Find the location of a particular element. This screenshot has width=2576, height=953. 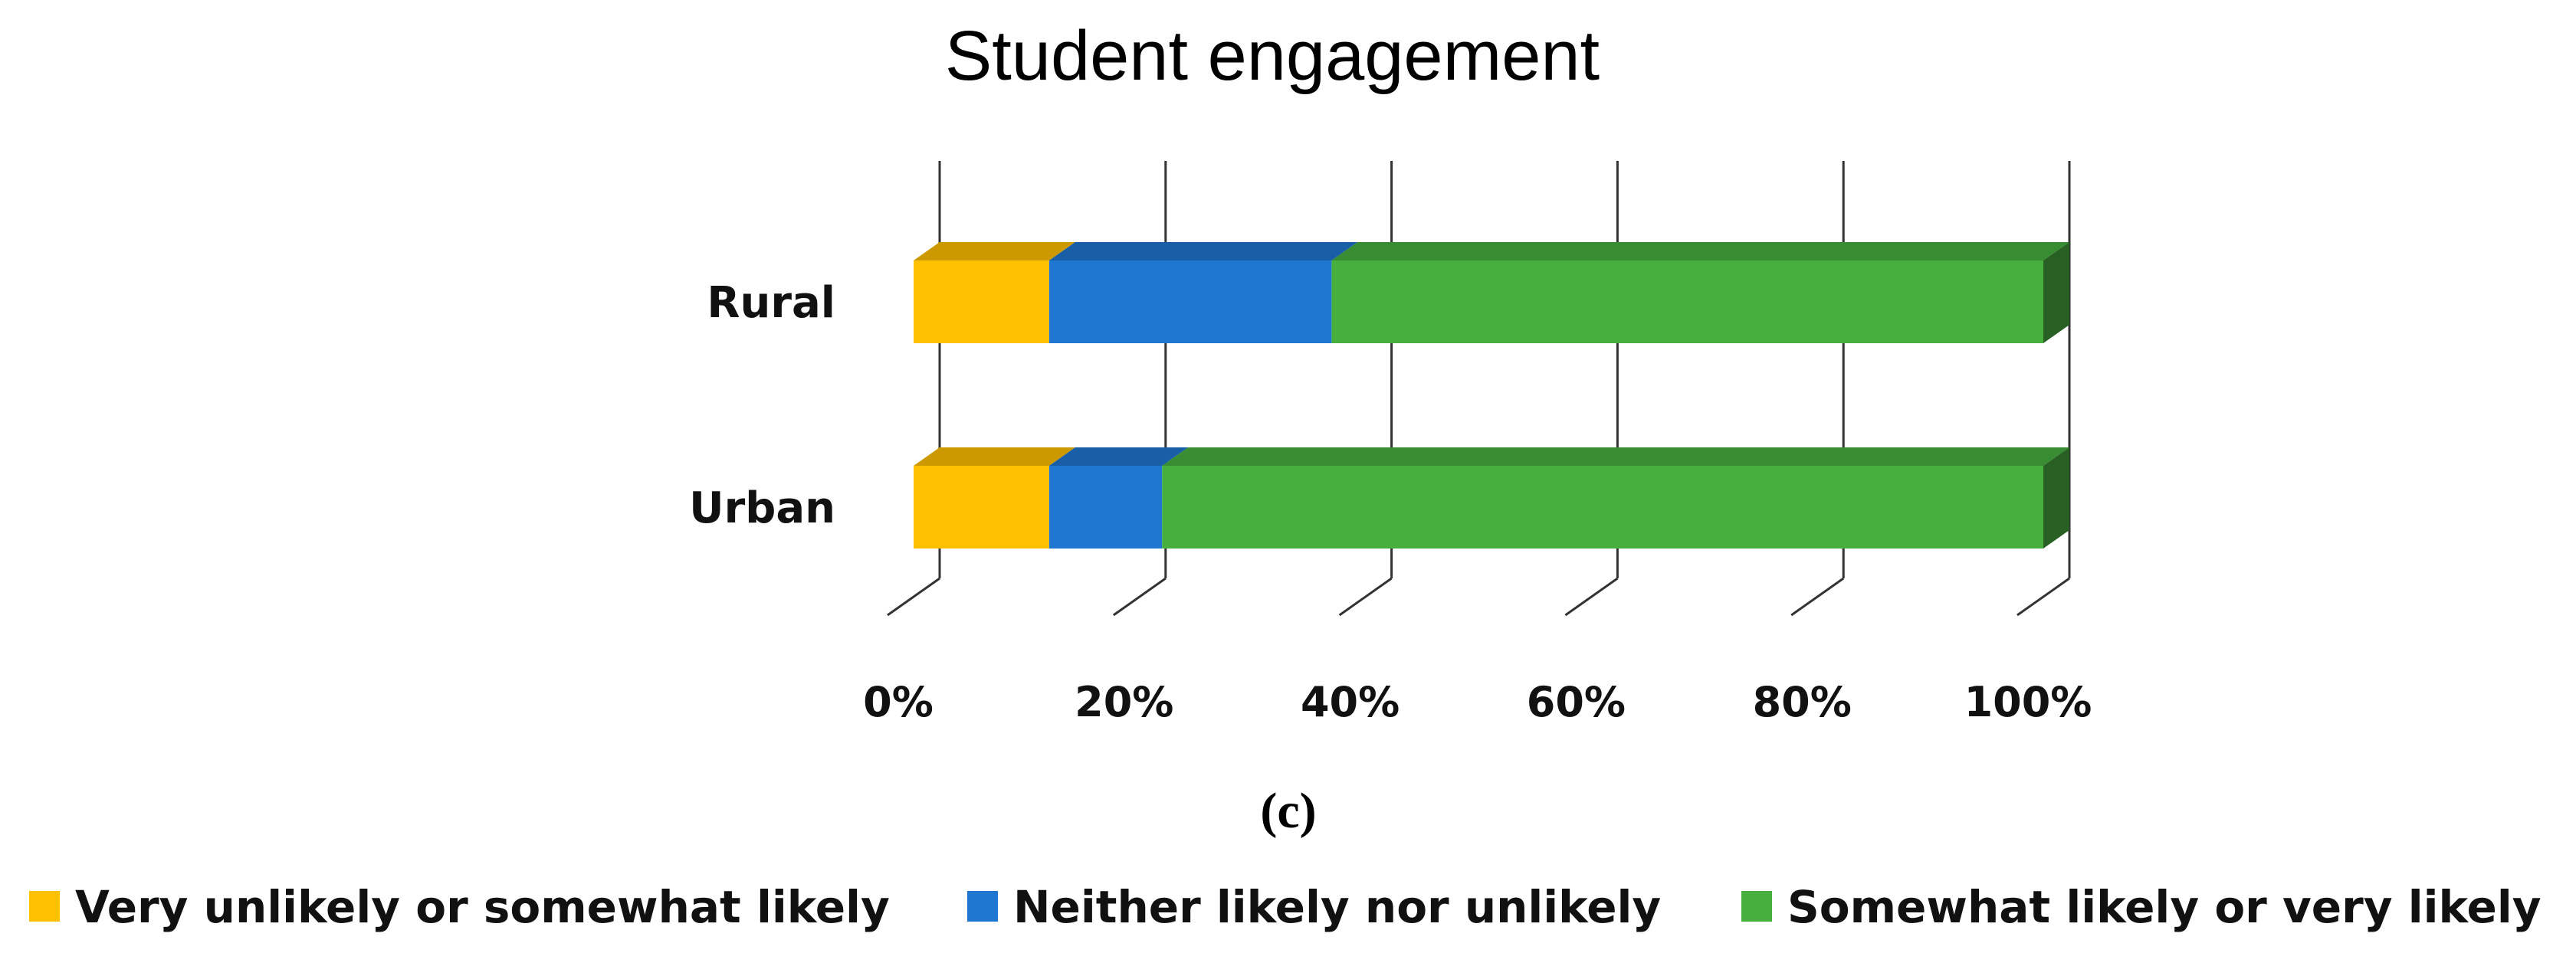

x-tick-label: 20% is located at coordinates (1124, 702).